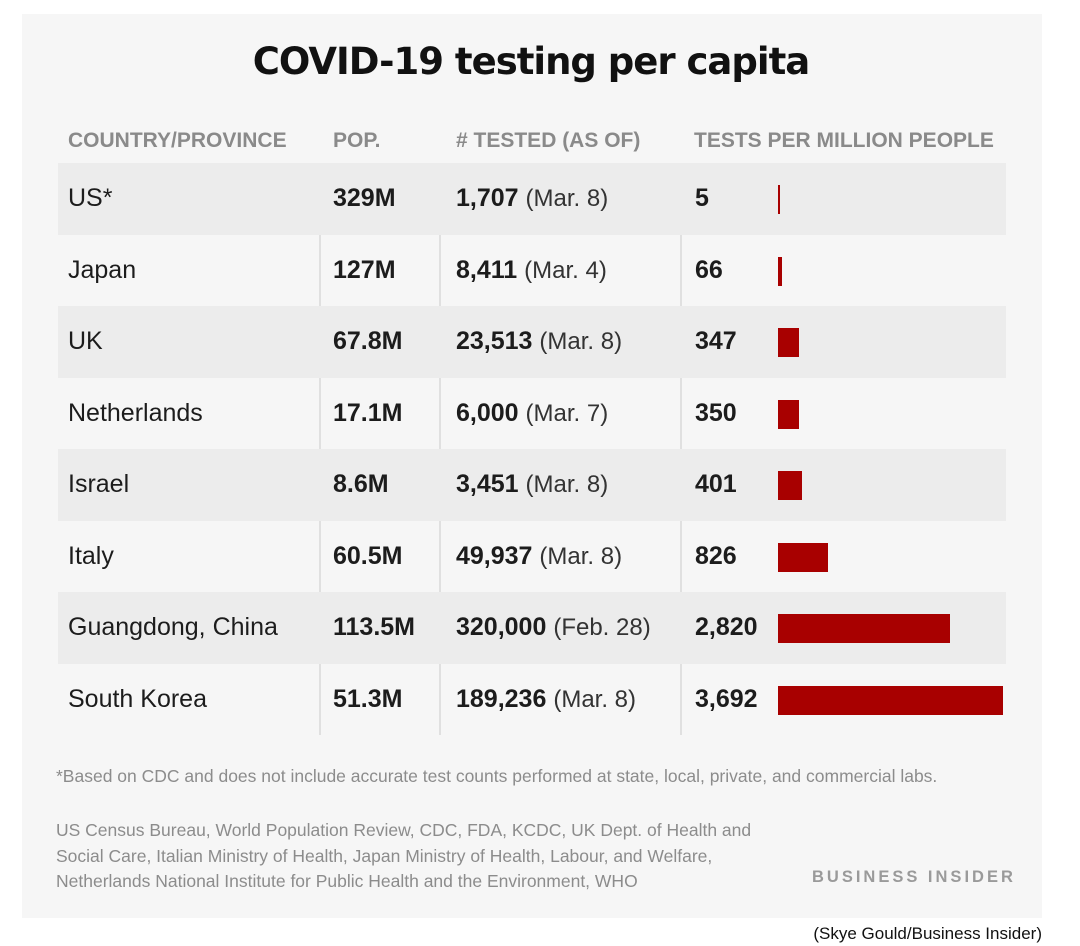 This screenshot has width=1080, height=946. Describe the element at coordinates (374, 627) in the screenshot. I see `population-cell: 113.5M` at that location.